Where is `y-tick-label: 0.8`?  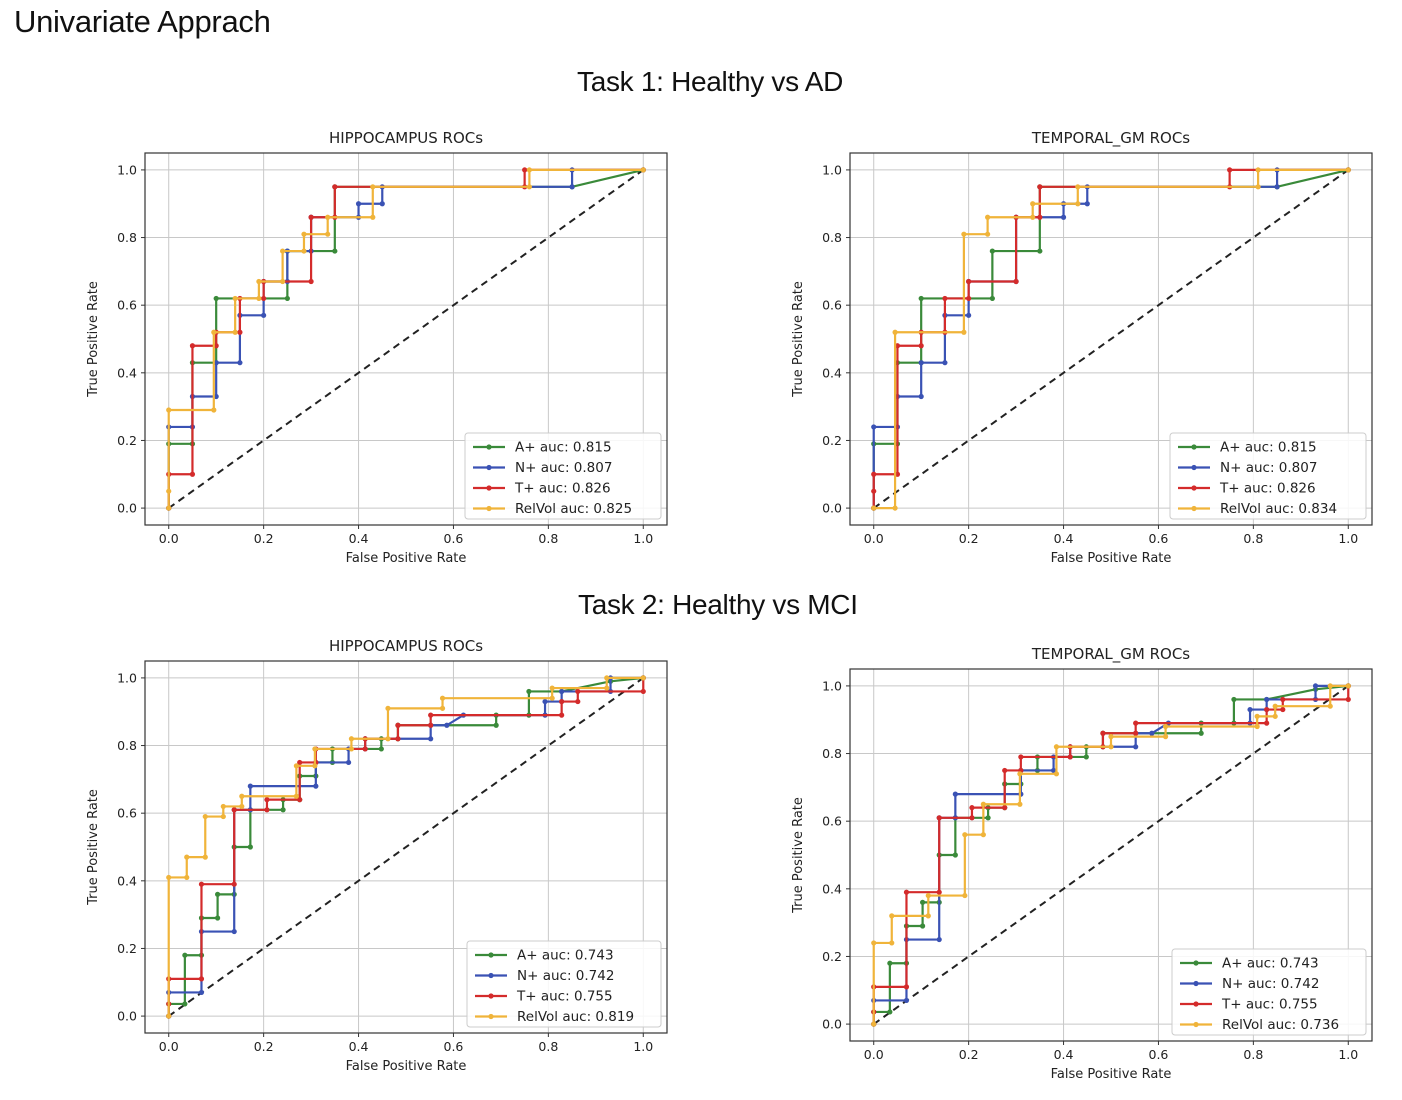
y-tick-label: 0.8 is located at coordinates (832, 753).